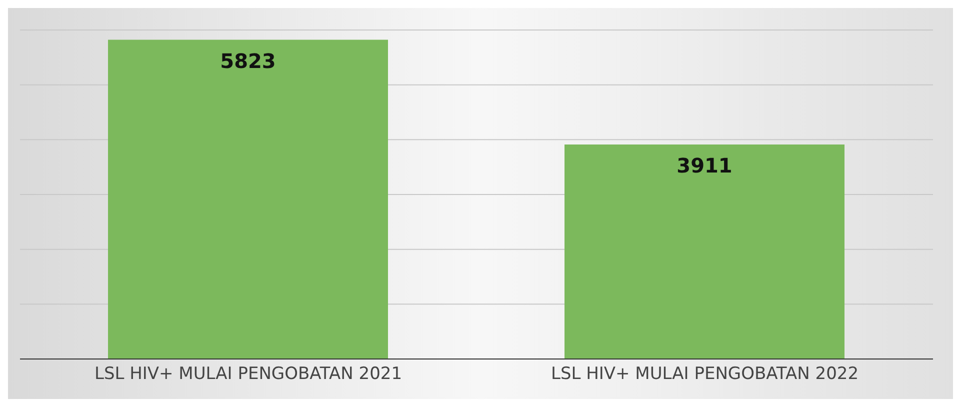 This screenshot has height=407, width=961. Describe the element at coordinates (248, 60) in the screenshot. I see `data-label: 5823` at that location.